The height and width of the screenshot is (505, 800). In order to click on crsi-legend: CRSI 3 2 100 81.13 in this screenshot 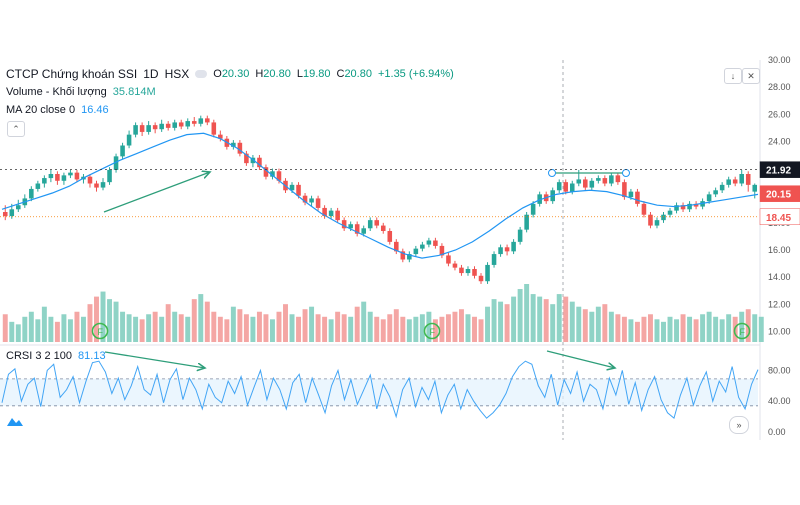, I will do `click(56, 356)`.